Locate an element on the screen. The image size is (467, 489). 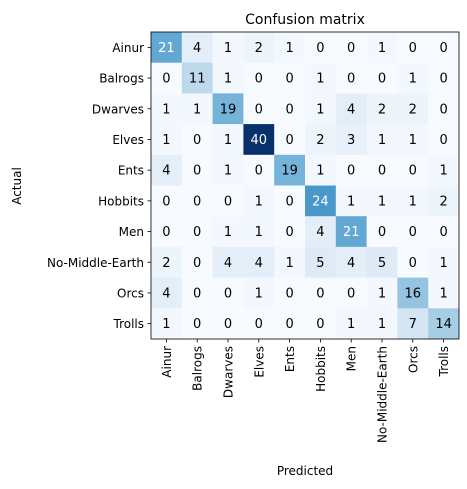
cell-value-label: 24 is located at coordinates (320, 201).